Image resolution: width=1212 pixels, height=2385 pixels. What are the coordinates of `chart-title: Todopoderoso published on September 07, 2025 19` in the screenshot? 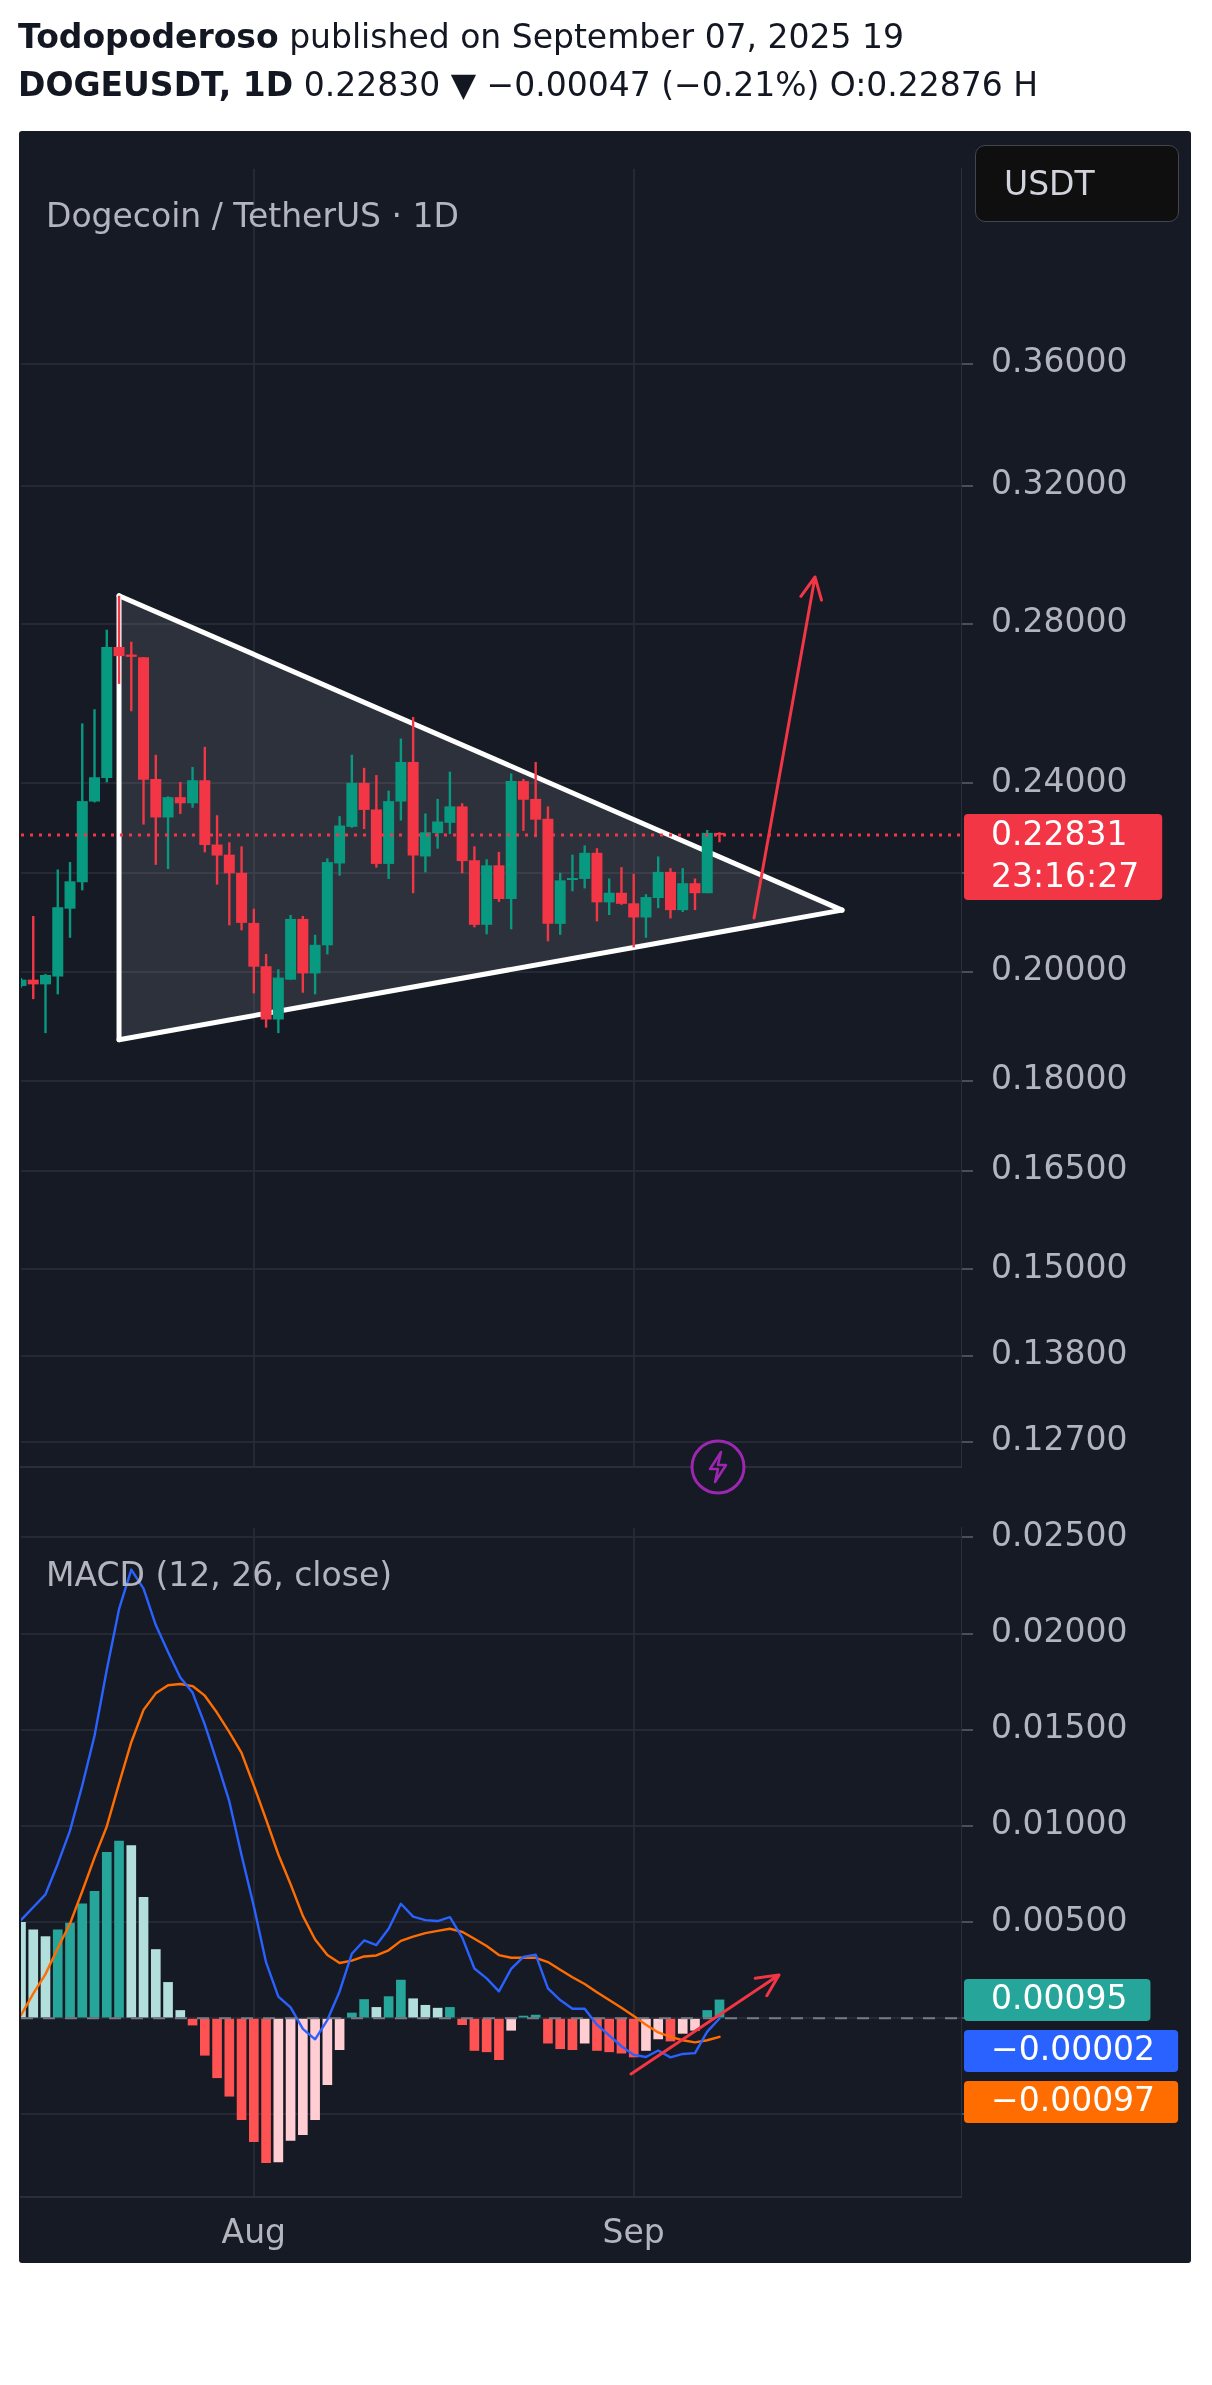 It's located at (461, 37).